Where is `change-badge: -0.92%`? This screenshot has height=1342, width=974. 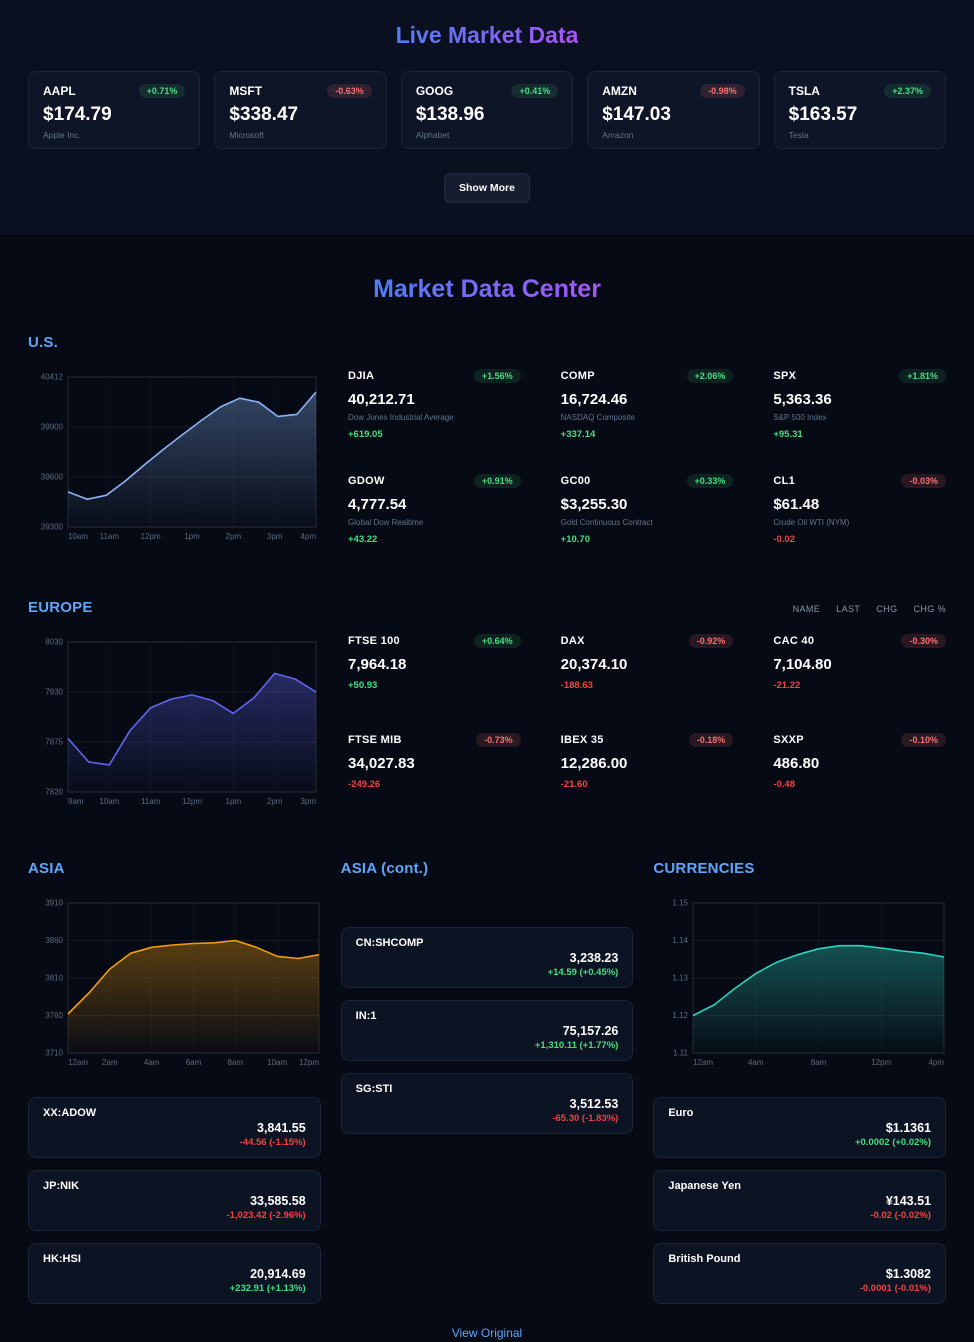 change-badge: -0.92% is located at coordinates (711, 641).